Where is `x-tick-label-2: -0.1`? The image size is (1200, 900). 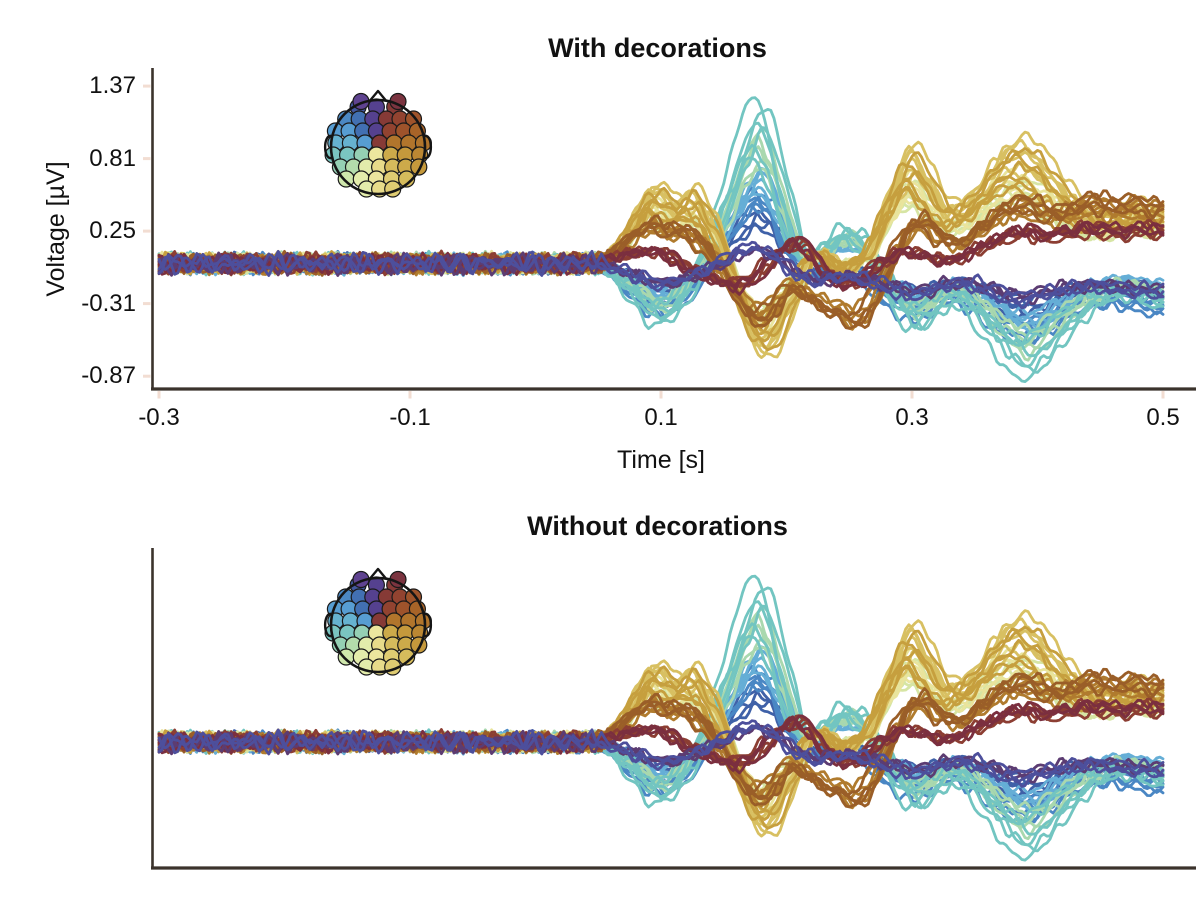 x-tick-label-2: -0.1 is located at coordinates (410, 417).